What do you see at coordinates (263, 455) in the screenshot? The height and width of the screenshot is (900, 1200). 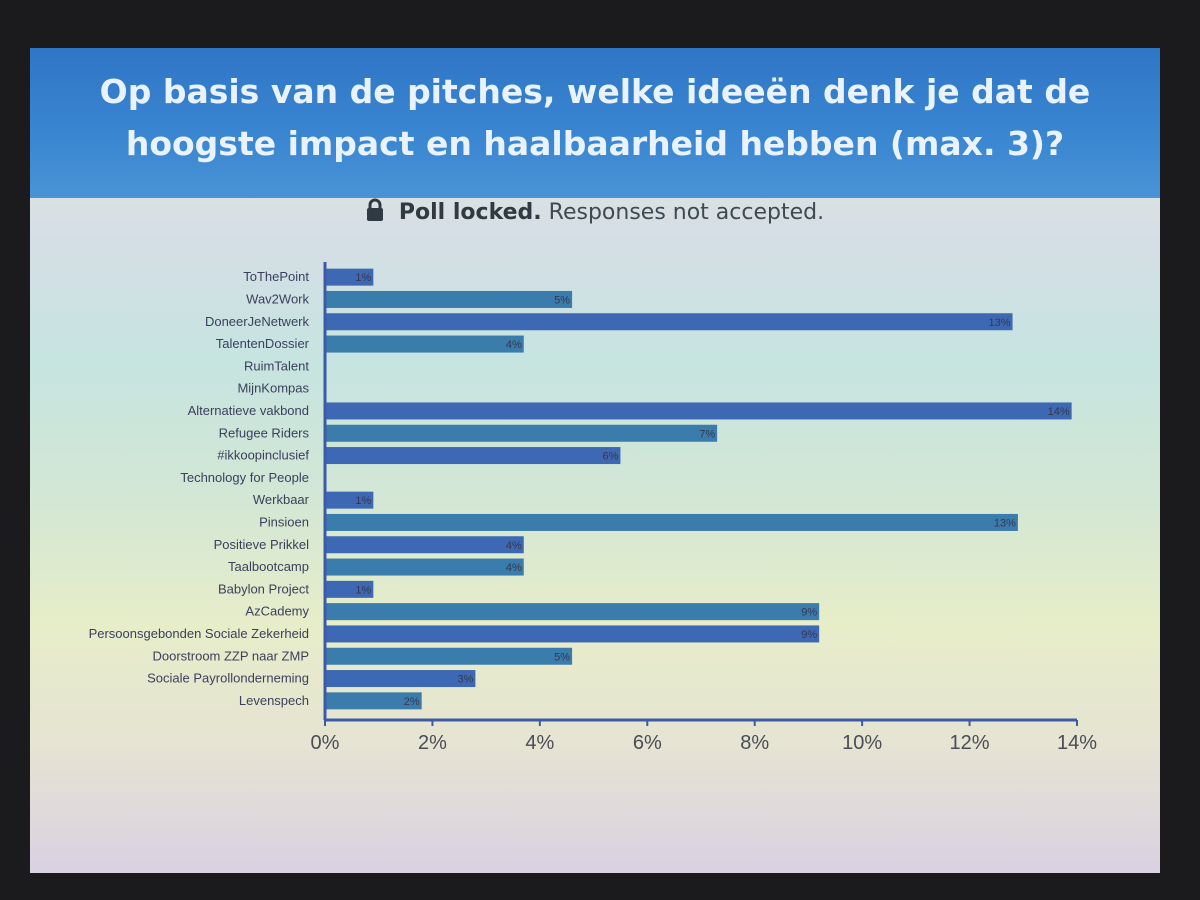 I see `category-label: #ikkoopinclusief` at bounding box center [263, 455].